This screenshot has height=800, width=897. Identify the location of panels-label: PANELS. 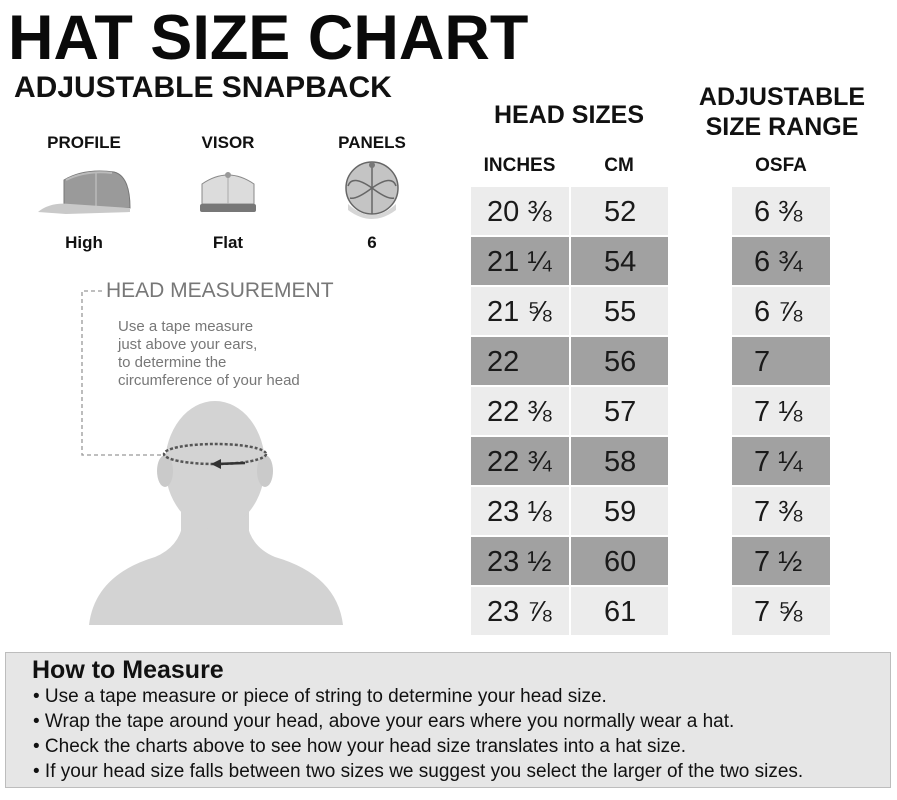
(372, 142).